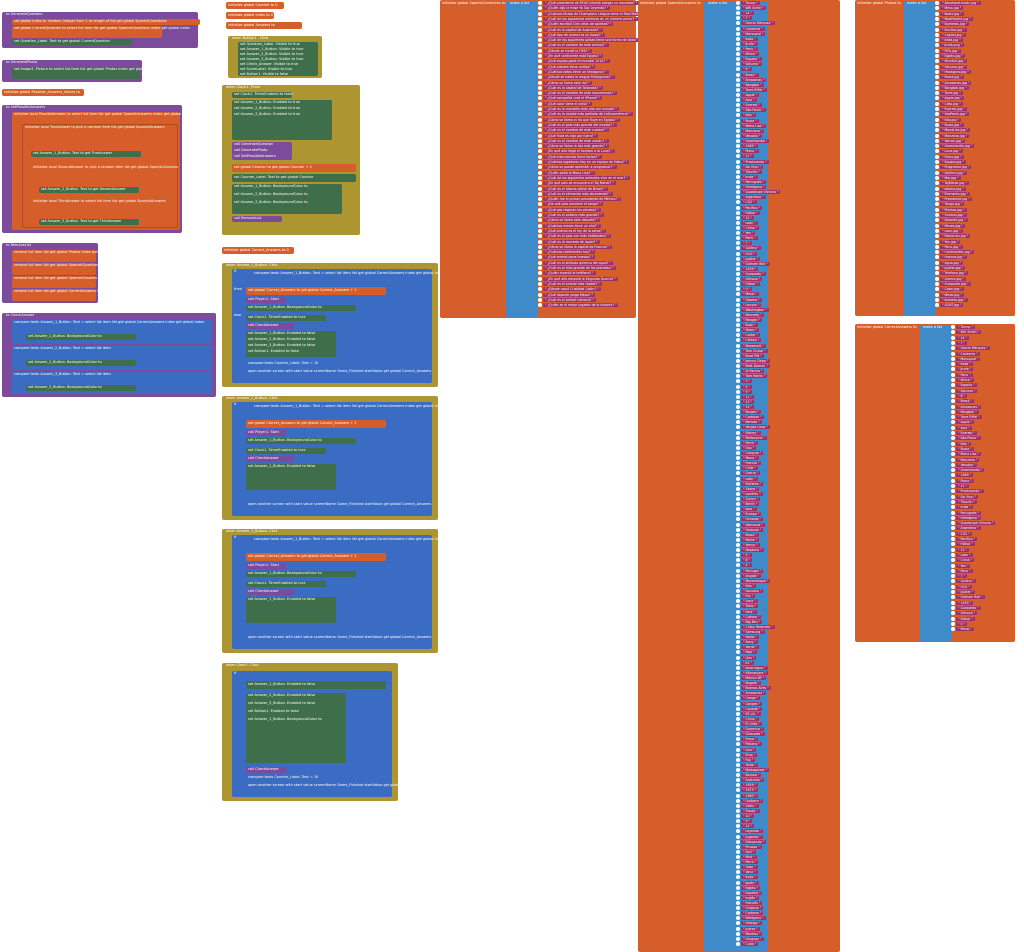  I want to click on text-literal: " Saturno.jpg ", so click(954, 66).